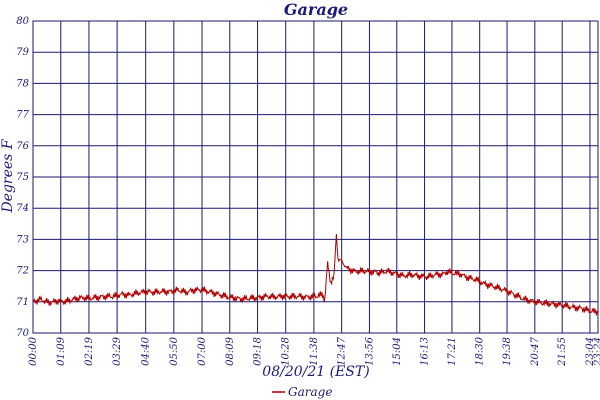 The width and height of the screenshot is (600, 400). I want to click on y-tick-label: 77, so click(22, 115).